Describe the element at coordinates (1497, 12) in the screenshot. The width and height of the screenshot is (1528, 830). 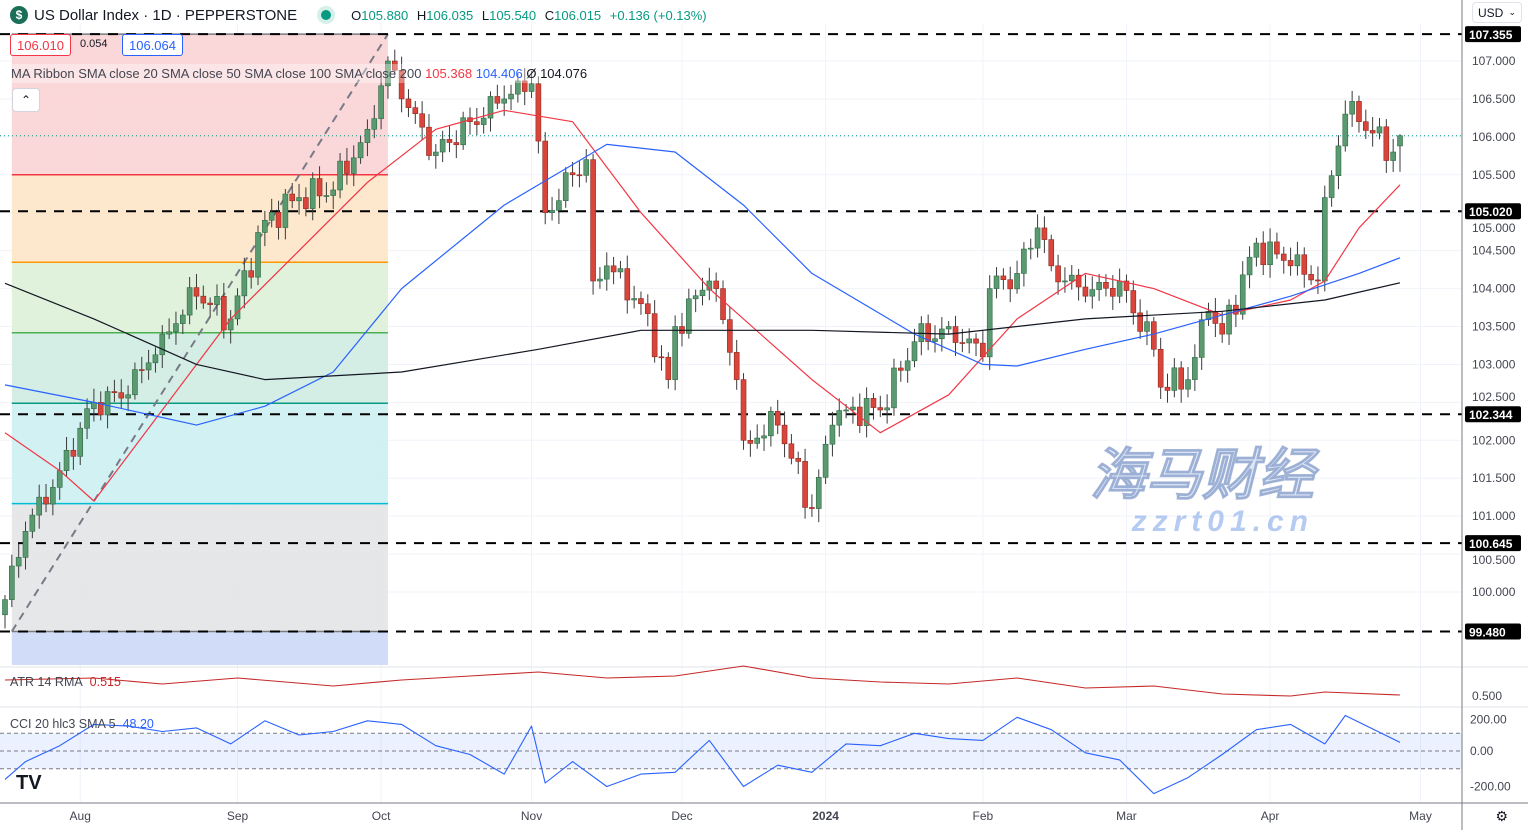
I see `currency-dropdown: USD ⌄` at that location.